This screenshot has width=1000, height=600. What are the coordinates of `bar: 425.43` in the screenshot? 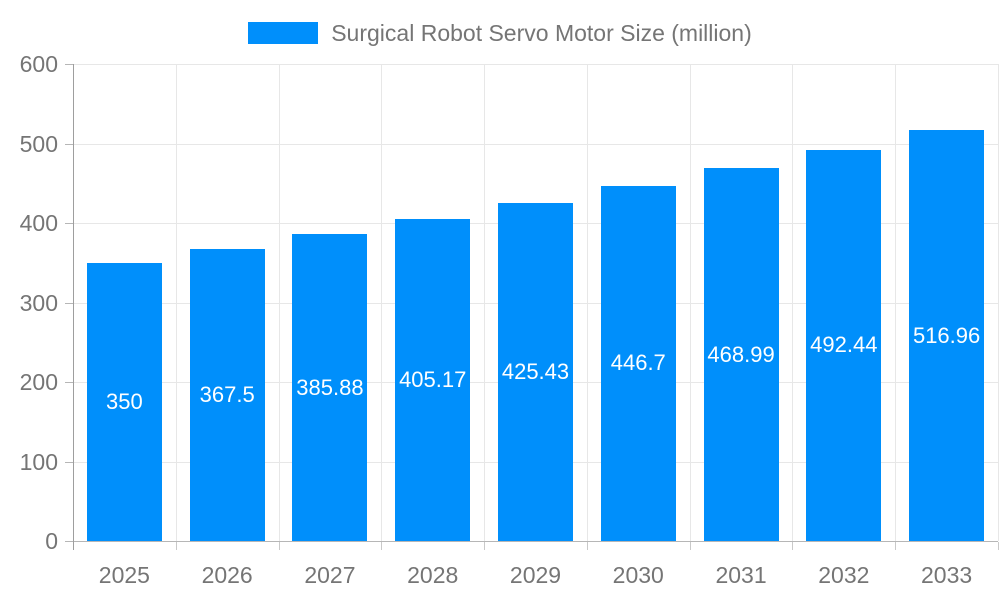 It's located at (535, 371).